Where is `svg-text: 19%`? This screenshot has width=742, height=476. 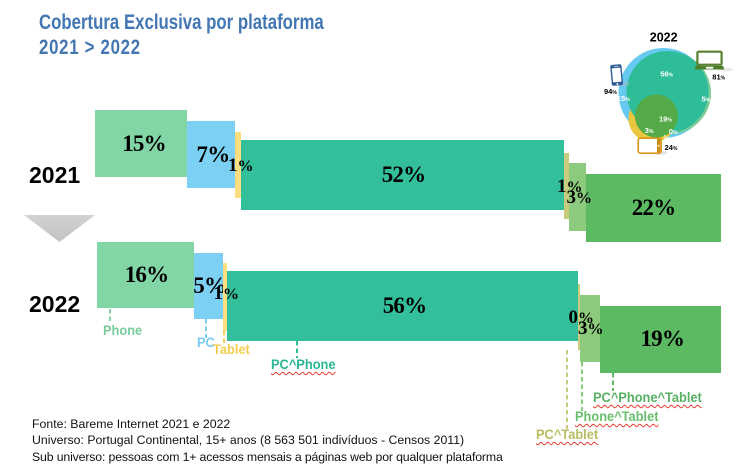 svg-text: 19% is located at coordinates (665, 118).